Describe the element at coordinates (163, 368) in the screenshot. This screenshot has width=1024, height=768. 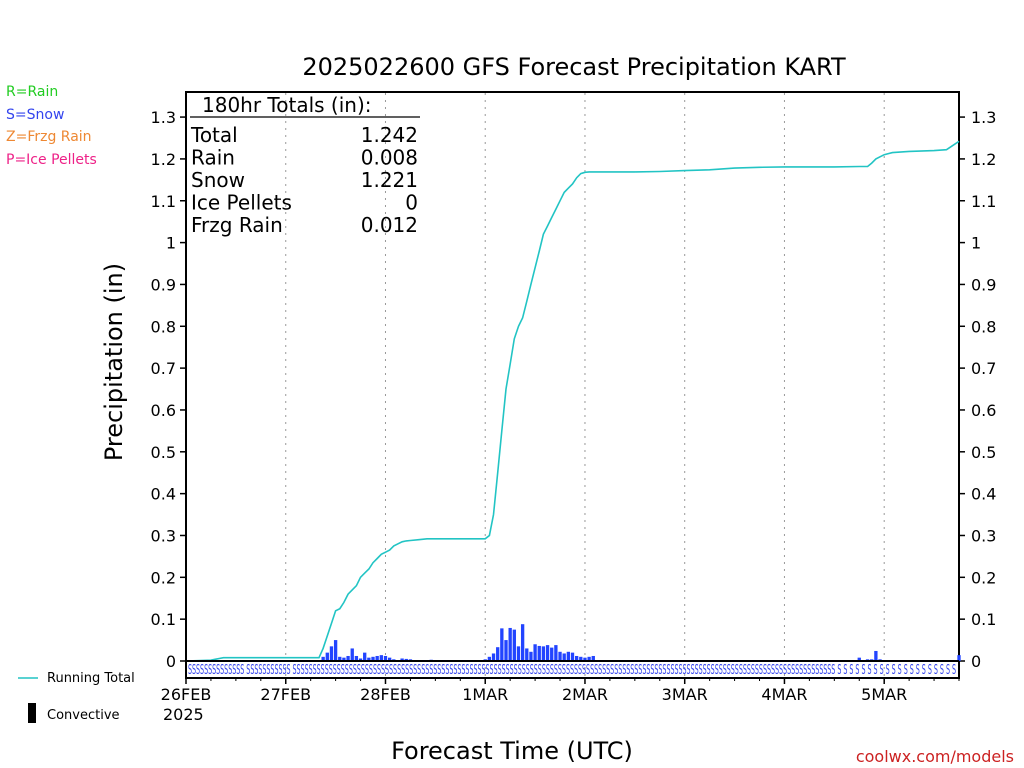
I see `y-tick-label-left: 0.7` at that location.